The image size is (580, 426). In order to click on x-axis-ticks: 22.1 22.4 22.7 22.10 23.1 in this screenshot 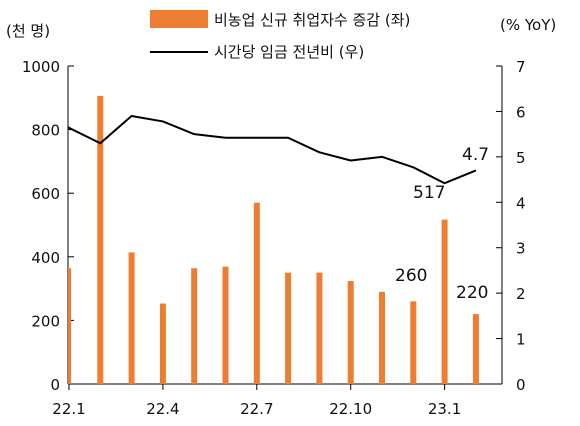, I will do `click(256, 401)`.